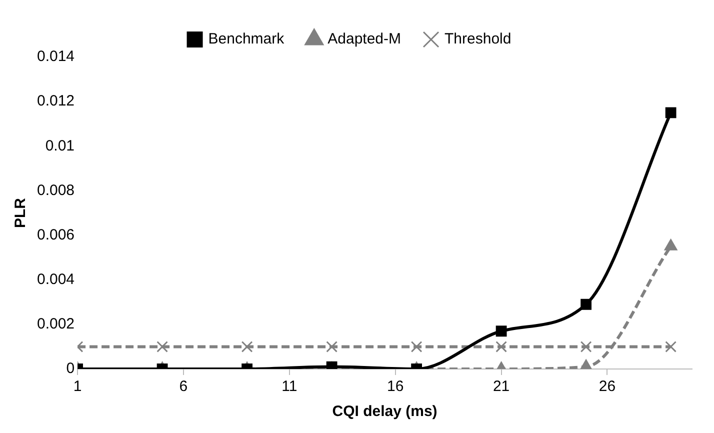 This screenshot has width=714, height=433. Describe the element at coordinates (55, 101) in the screenshot. I see `y-tick-label: 0.012` at that location.